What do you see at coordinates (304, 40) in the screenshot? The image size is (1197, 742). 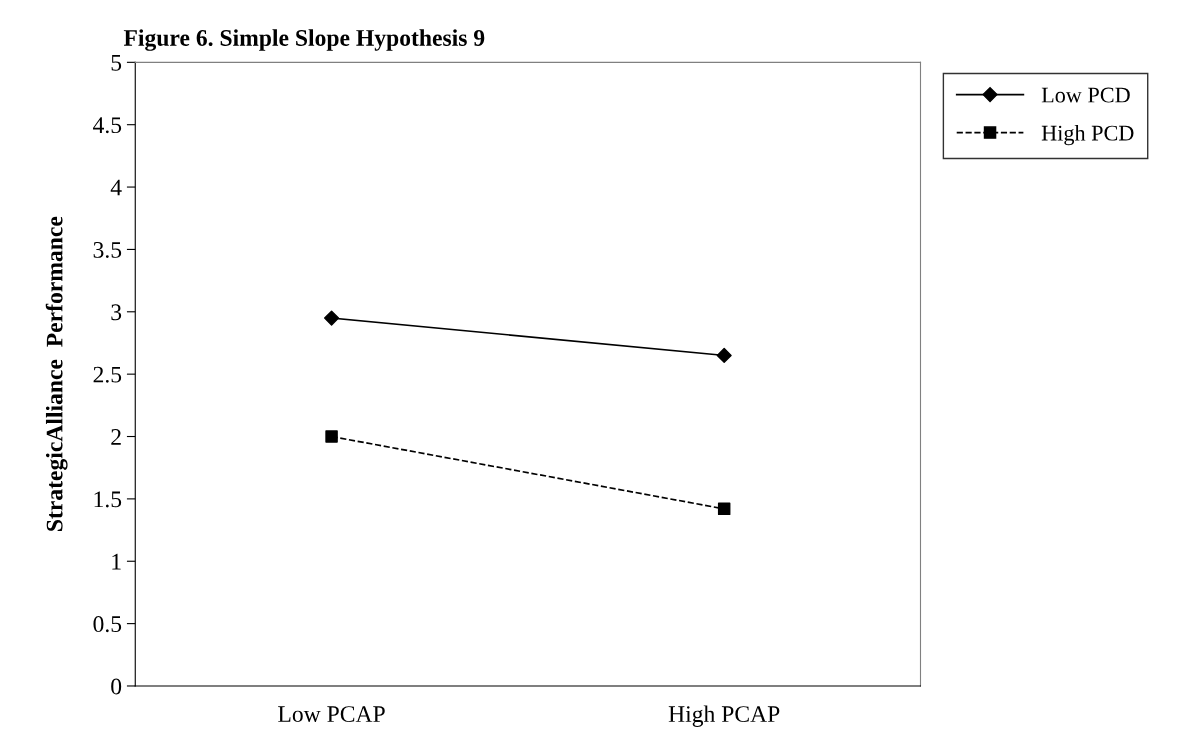 I see `chart-title: Figure 6. Simple Slope Hypothesis 9` at bounding box center [304, 40].